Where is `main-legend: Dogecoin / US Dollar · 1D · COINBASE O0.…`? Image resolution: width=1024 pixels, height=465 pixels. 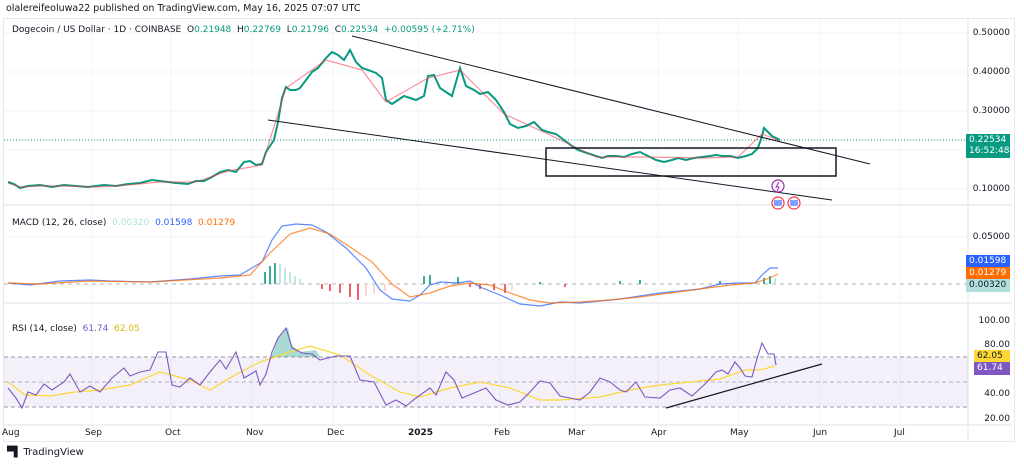
main-legend: Dogecoin / US Dollar · 1D · COINBASE O0.… is located at coordinates (243, 30).